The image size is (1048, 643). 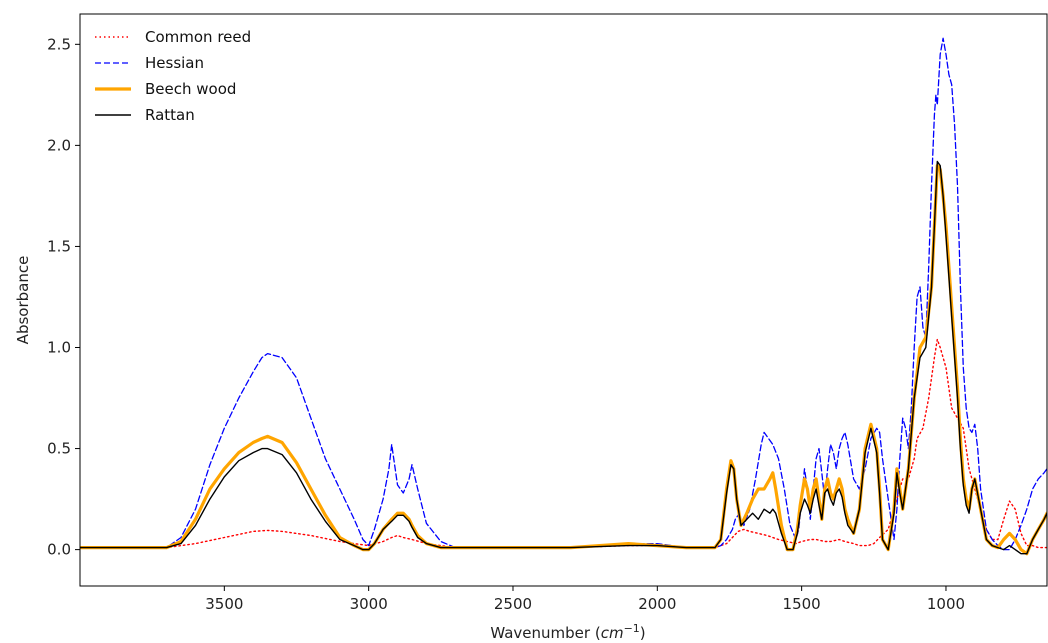 What do you see at coordinates (657, 604) in the screenshot?
I see `x-tick-label: 2000` at bounding box center [657, 604].